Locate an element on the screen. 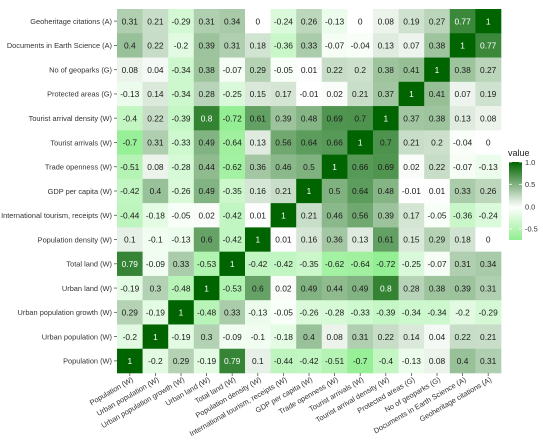 This screenshot has height=443, width=550. heatmap-cell-value: -0.33 is located at coordinates (180, 143).